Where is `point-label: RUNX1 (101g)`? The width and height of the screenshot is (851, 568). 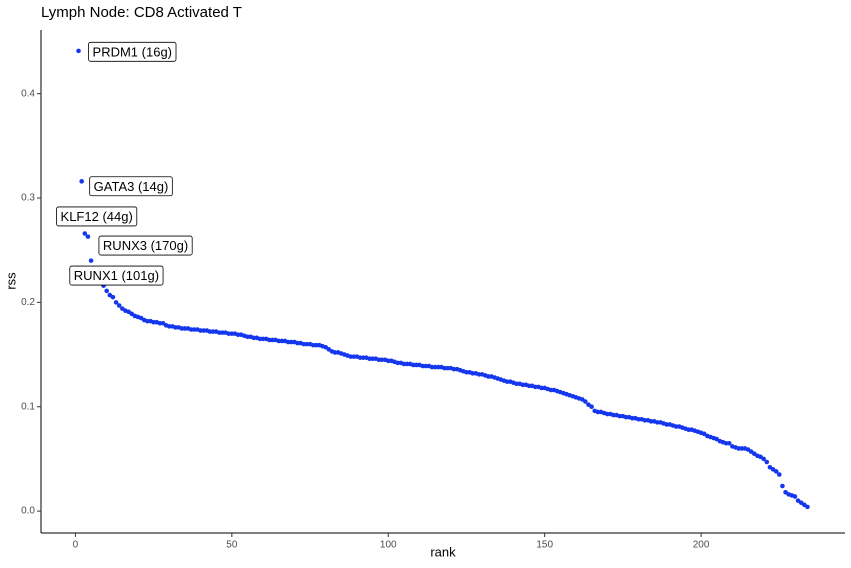 point-label: RUNX1 (101g) is located at coordinates (116, 275).